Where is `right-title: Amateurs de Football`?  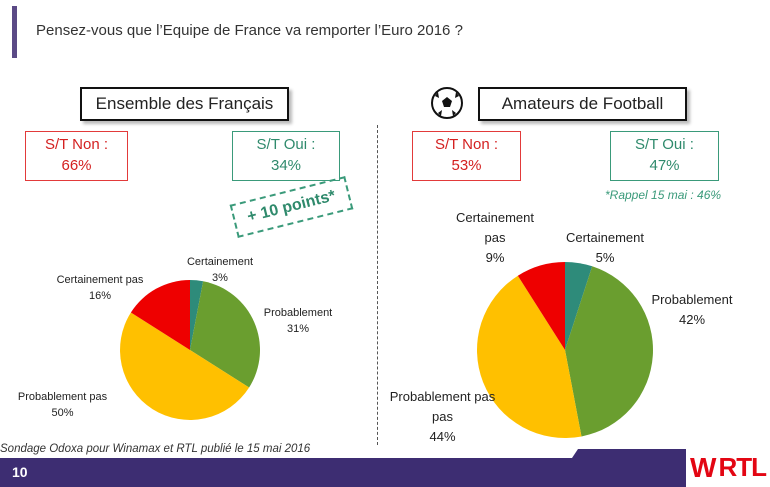 right-title: Amateurs de Football is located at coordinates (582, 104).